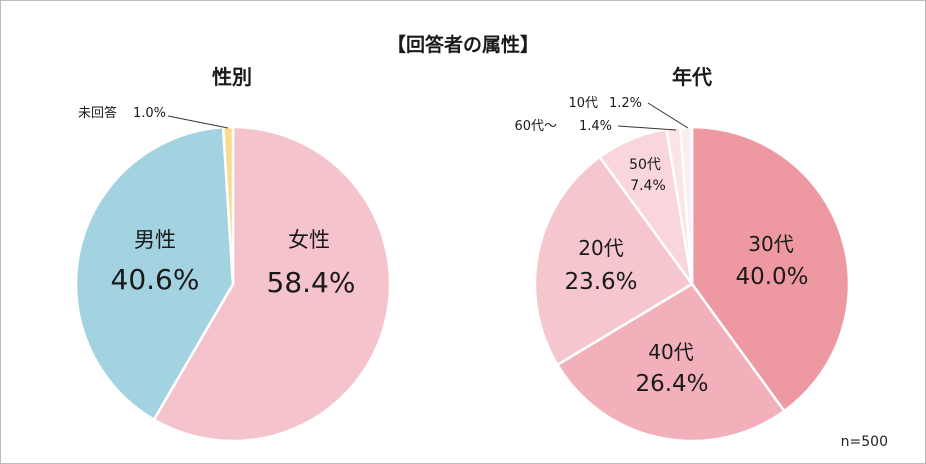 The image size is (926, 464). Describe the element at coordinates (583, 103) in the screenshot. I see `slice-name-5: 10代` at that location.